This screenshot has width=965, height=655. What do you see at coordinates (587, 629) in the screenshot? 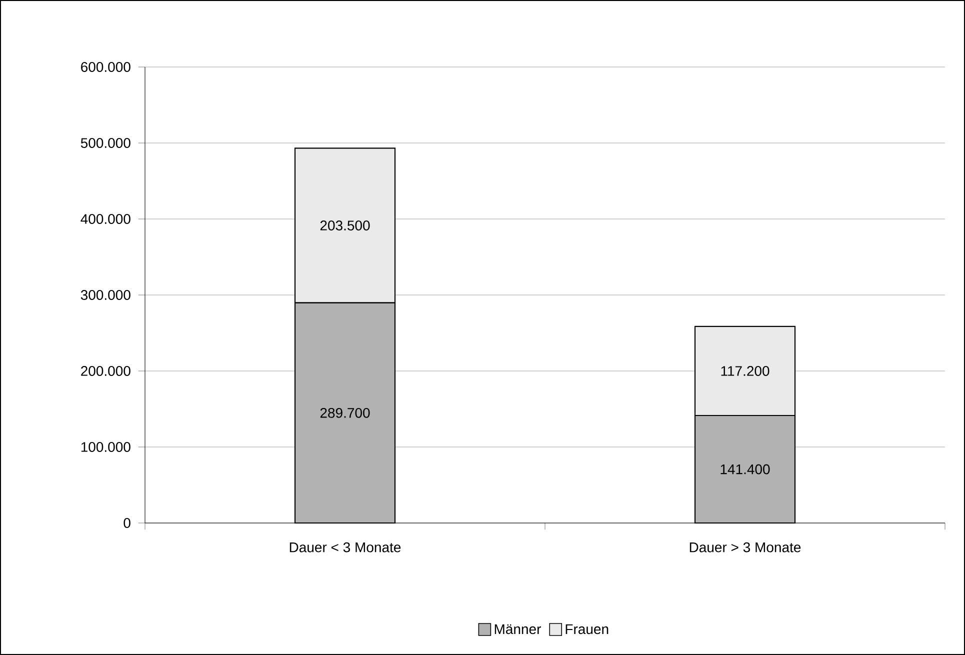
I see `legend-label: Frauen` at bounding box center [587, 629].